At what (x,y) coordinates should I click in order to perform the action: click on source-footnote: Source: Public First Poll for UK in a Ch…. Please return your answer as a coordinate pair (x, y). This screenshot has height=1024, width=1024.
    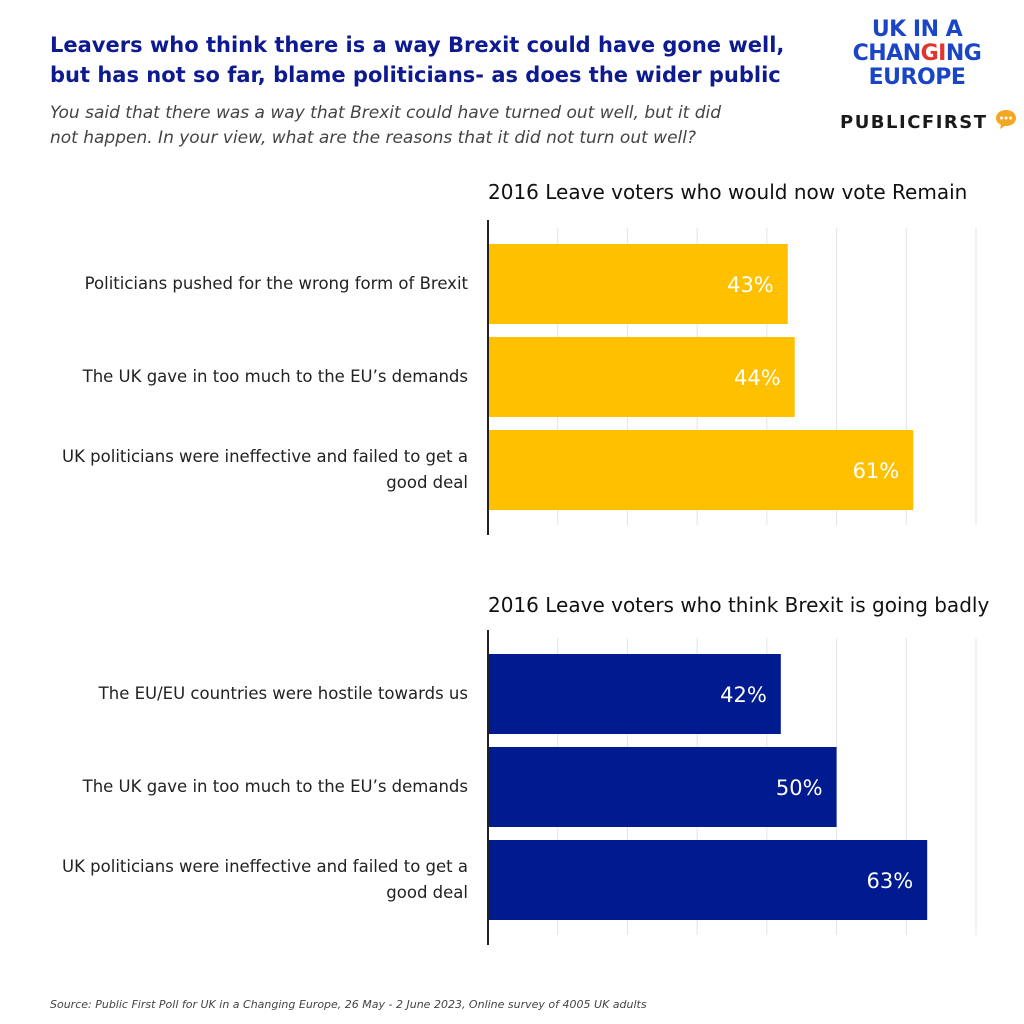
    Looking at the image, I should click on (348, 1004).